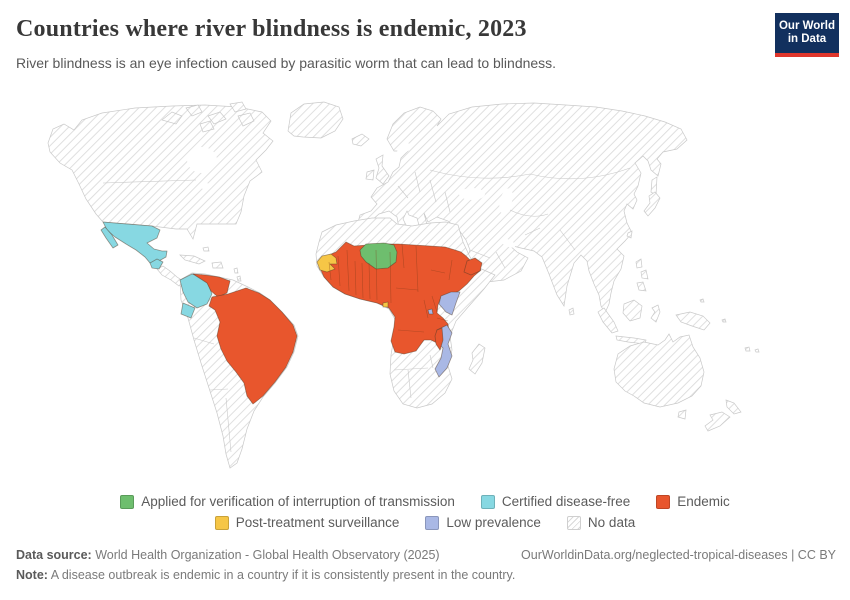 The image size is (850, 600). Describe the element at coordinates (439, 339) in the screenshot. I see `country-malawi` at that location.